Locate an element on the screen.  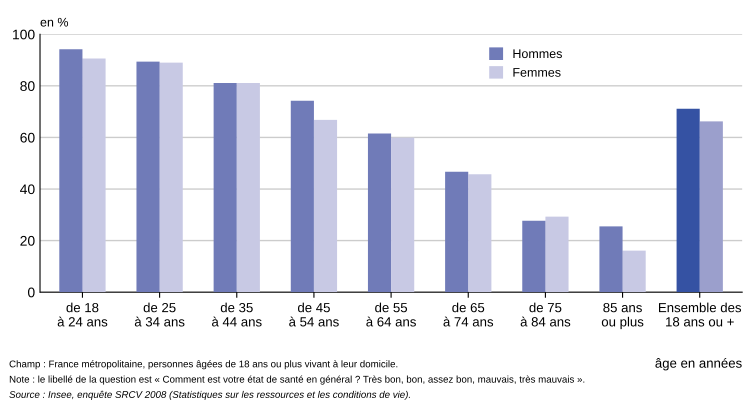
x-axis-title: âge en années is located at coordinates (698, 364).